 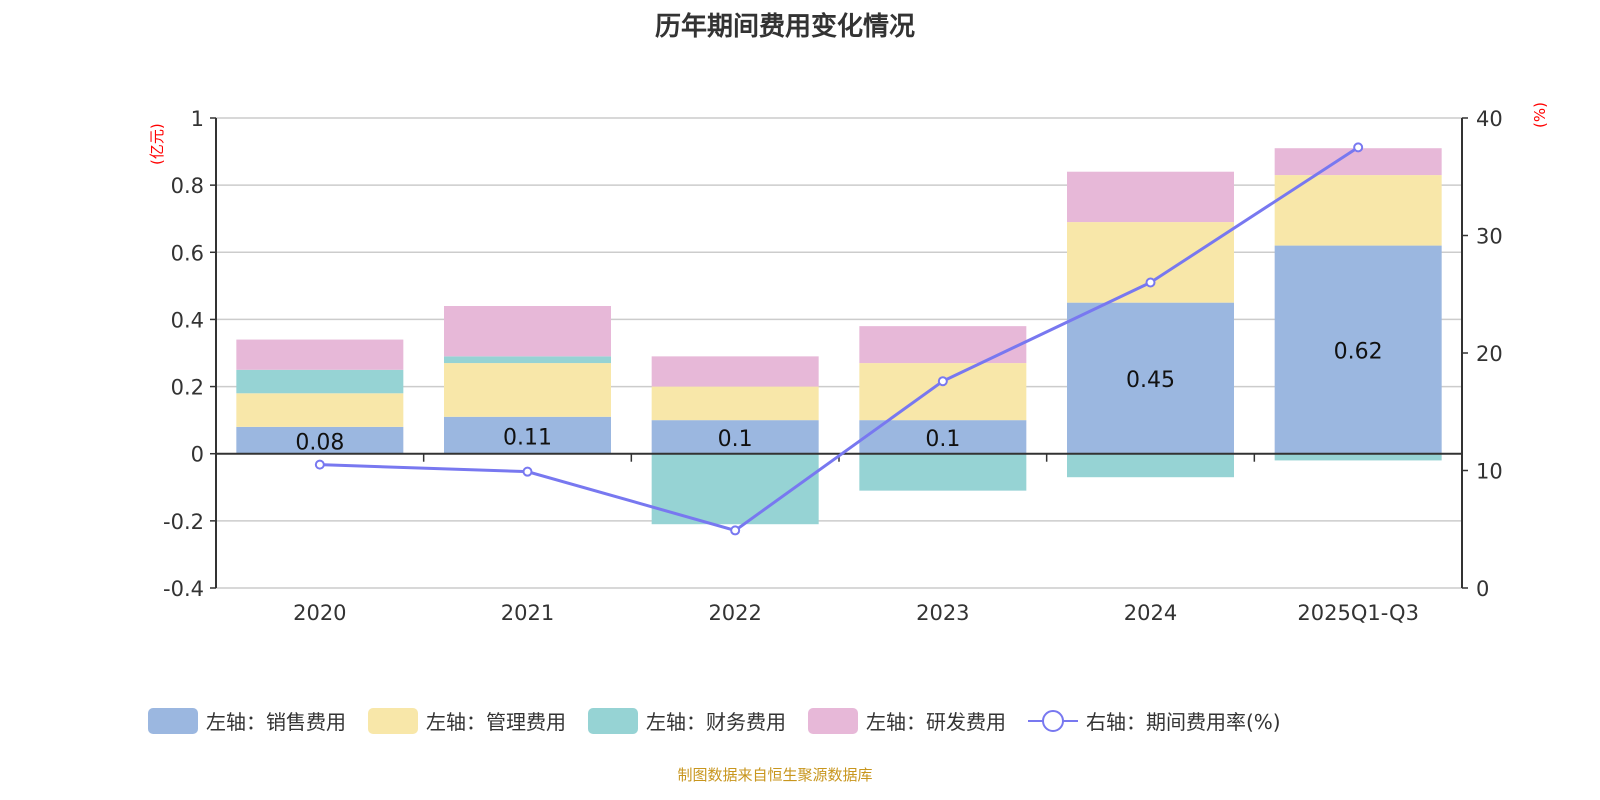 I want to click on y-right-tick-label: 0, so click(x=1482, y=589).